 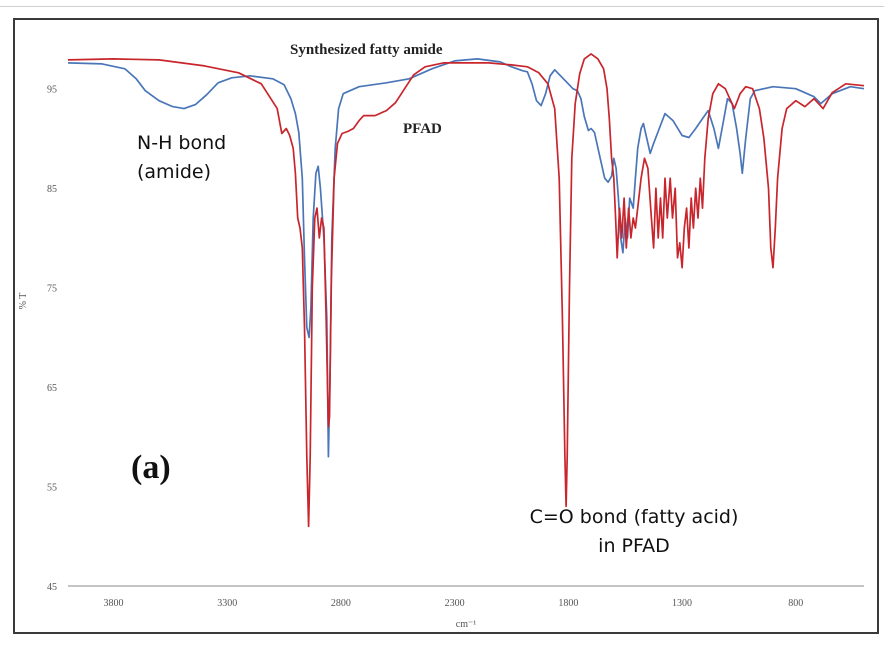 I want to click on x-tick-labels: 3800 3300 2800 2300 1800 1300 800, so click(x=453, y=603).